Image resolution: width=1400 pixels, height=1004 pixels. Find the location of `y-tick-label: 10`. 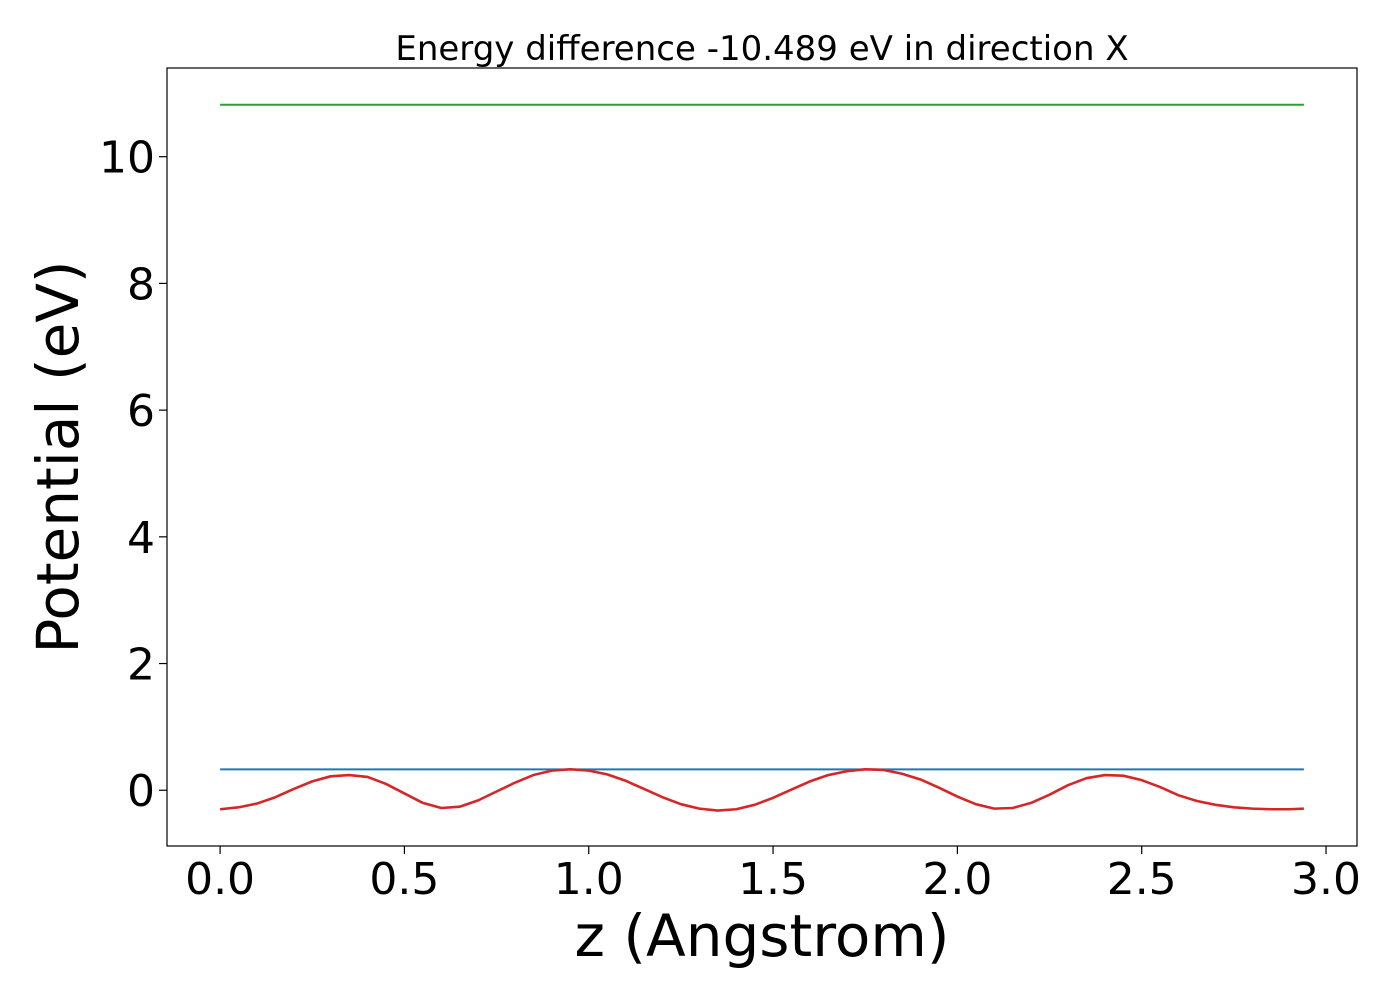

y-tick-label: 10 is located at coordinates (127, 158).